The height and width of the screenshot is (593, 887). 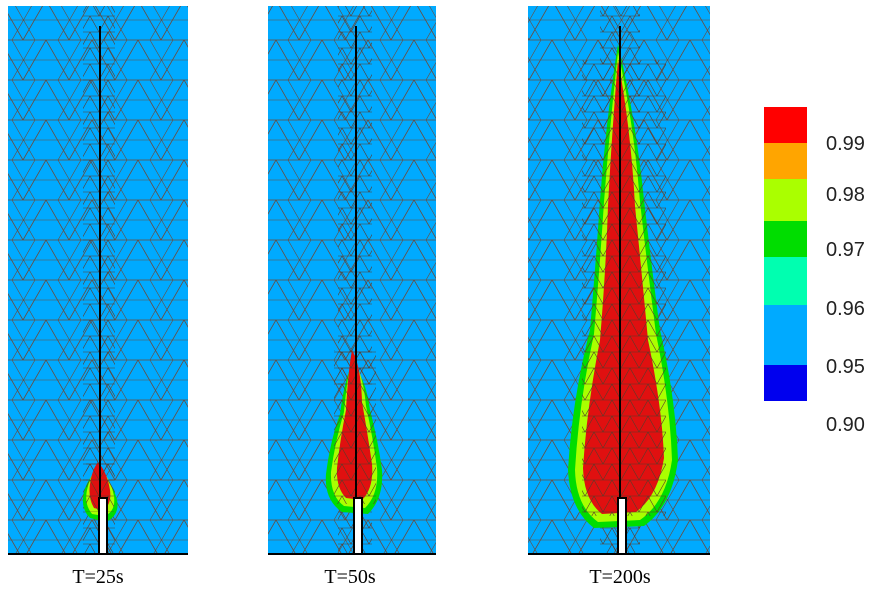 What do you see at coordinates (845, 367) in the screenshot?
I see `colorbar-label: 0.95` at bounding box center [845, 367].